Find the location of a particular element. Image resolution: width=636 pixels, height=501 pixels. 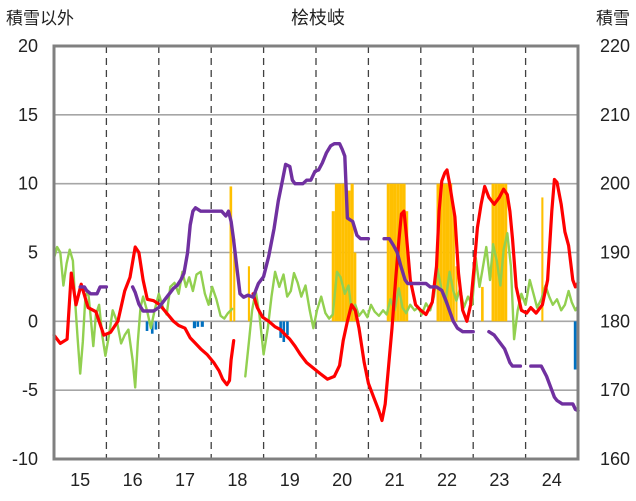

y-right-tick-label: 180 is located at coordinates (615, 321).